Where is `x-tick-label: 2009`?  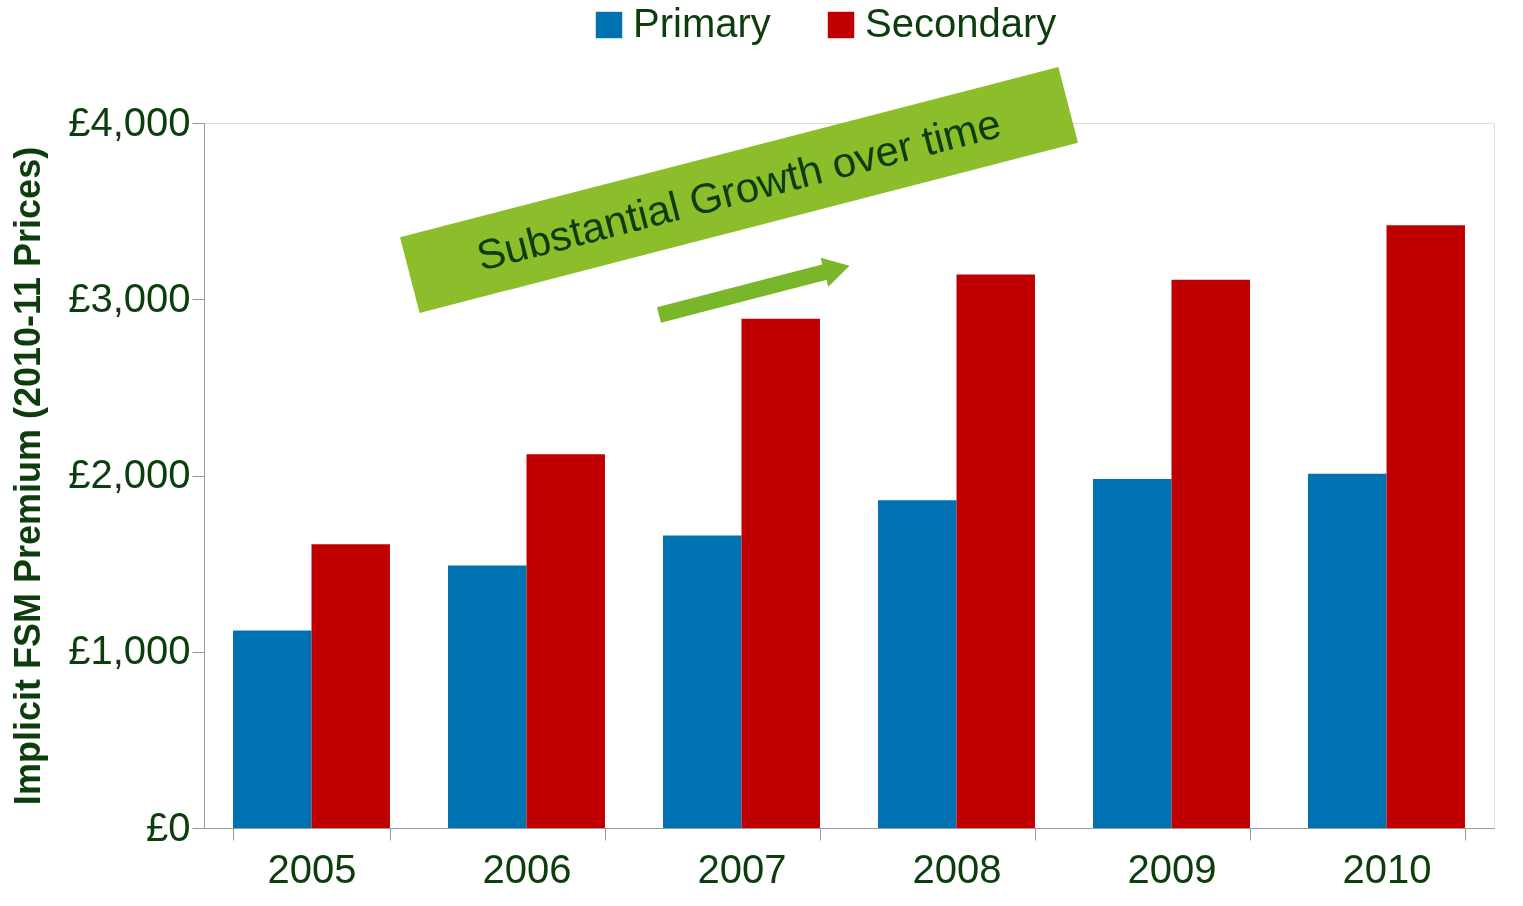 x-tick-label: 2009 is located at coordinates (1172, 868).